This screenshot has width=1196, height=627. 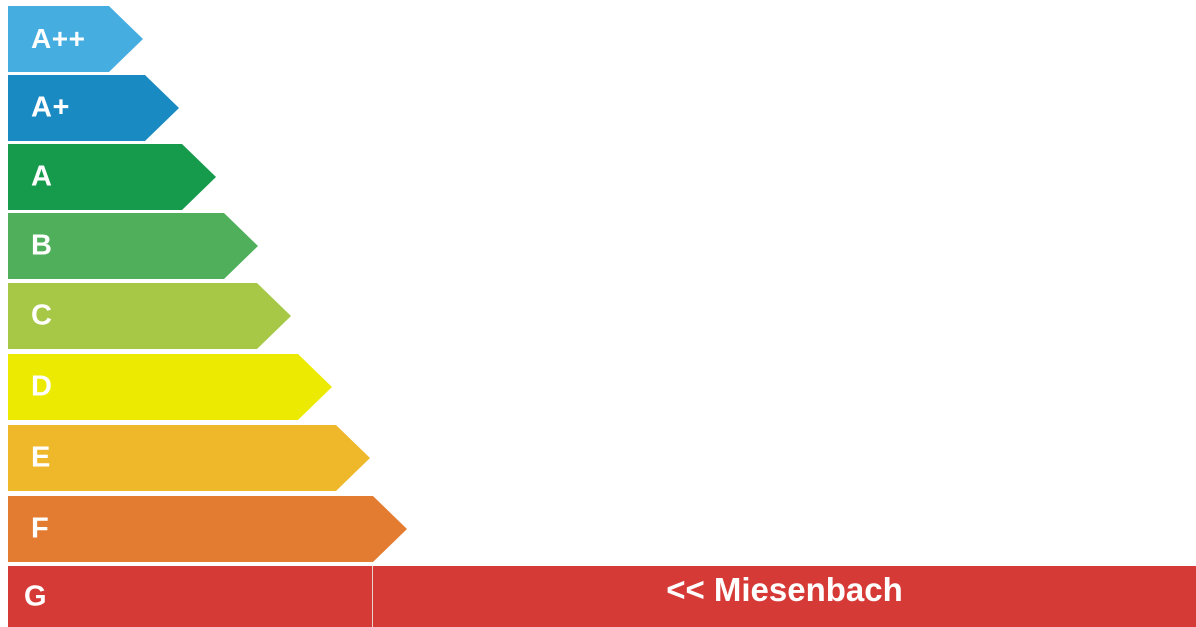 I want to click on energy-rating-bar-c: C, so click(x=149, y=316).